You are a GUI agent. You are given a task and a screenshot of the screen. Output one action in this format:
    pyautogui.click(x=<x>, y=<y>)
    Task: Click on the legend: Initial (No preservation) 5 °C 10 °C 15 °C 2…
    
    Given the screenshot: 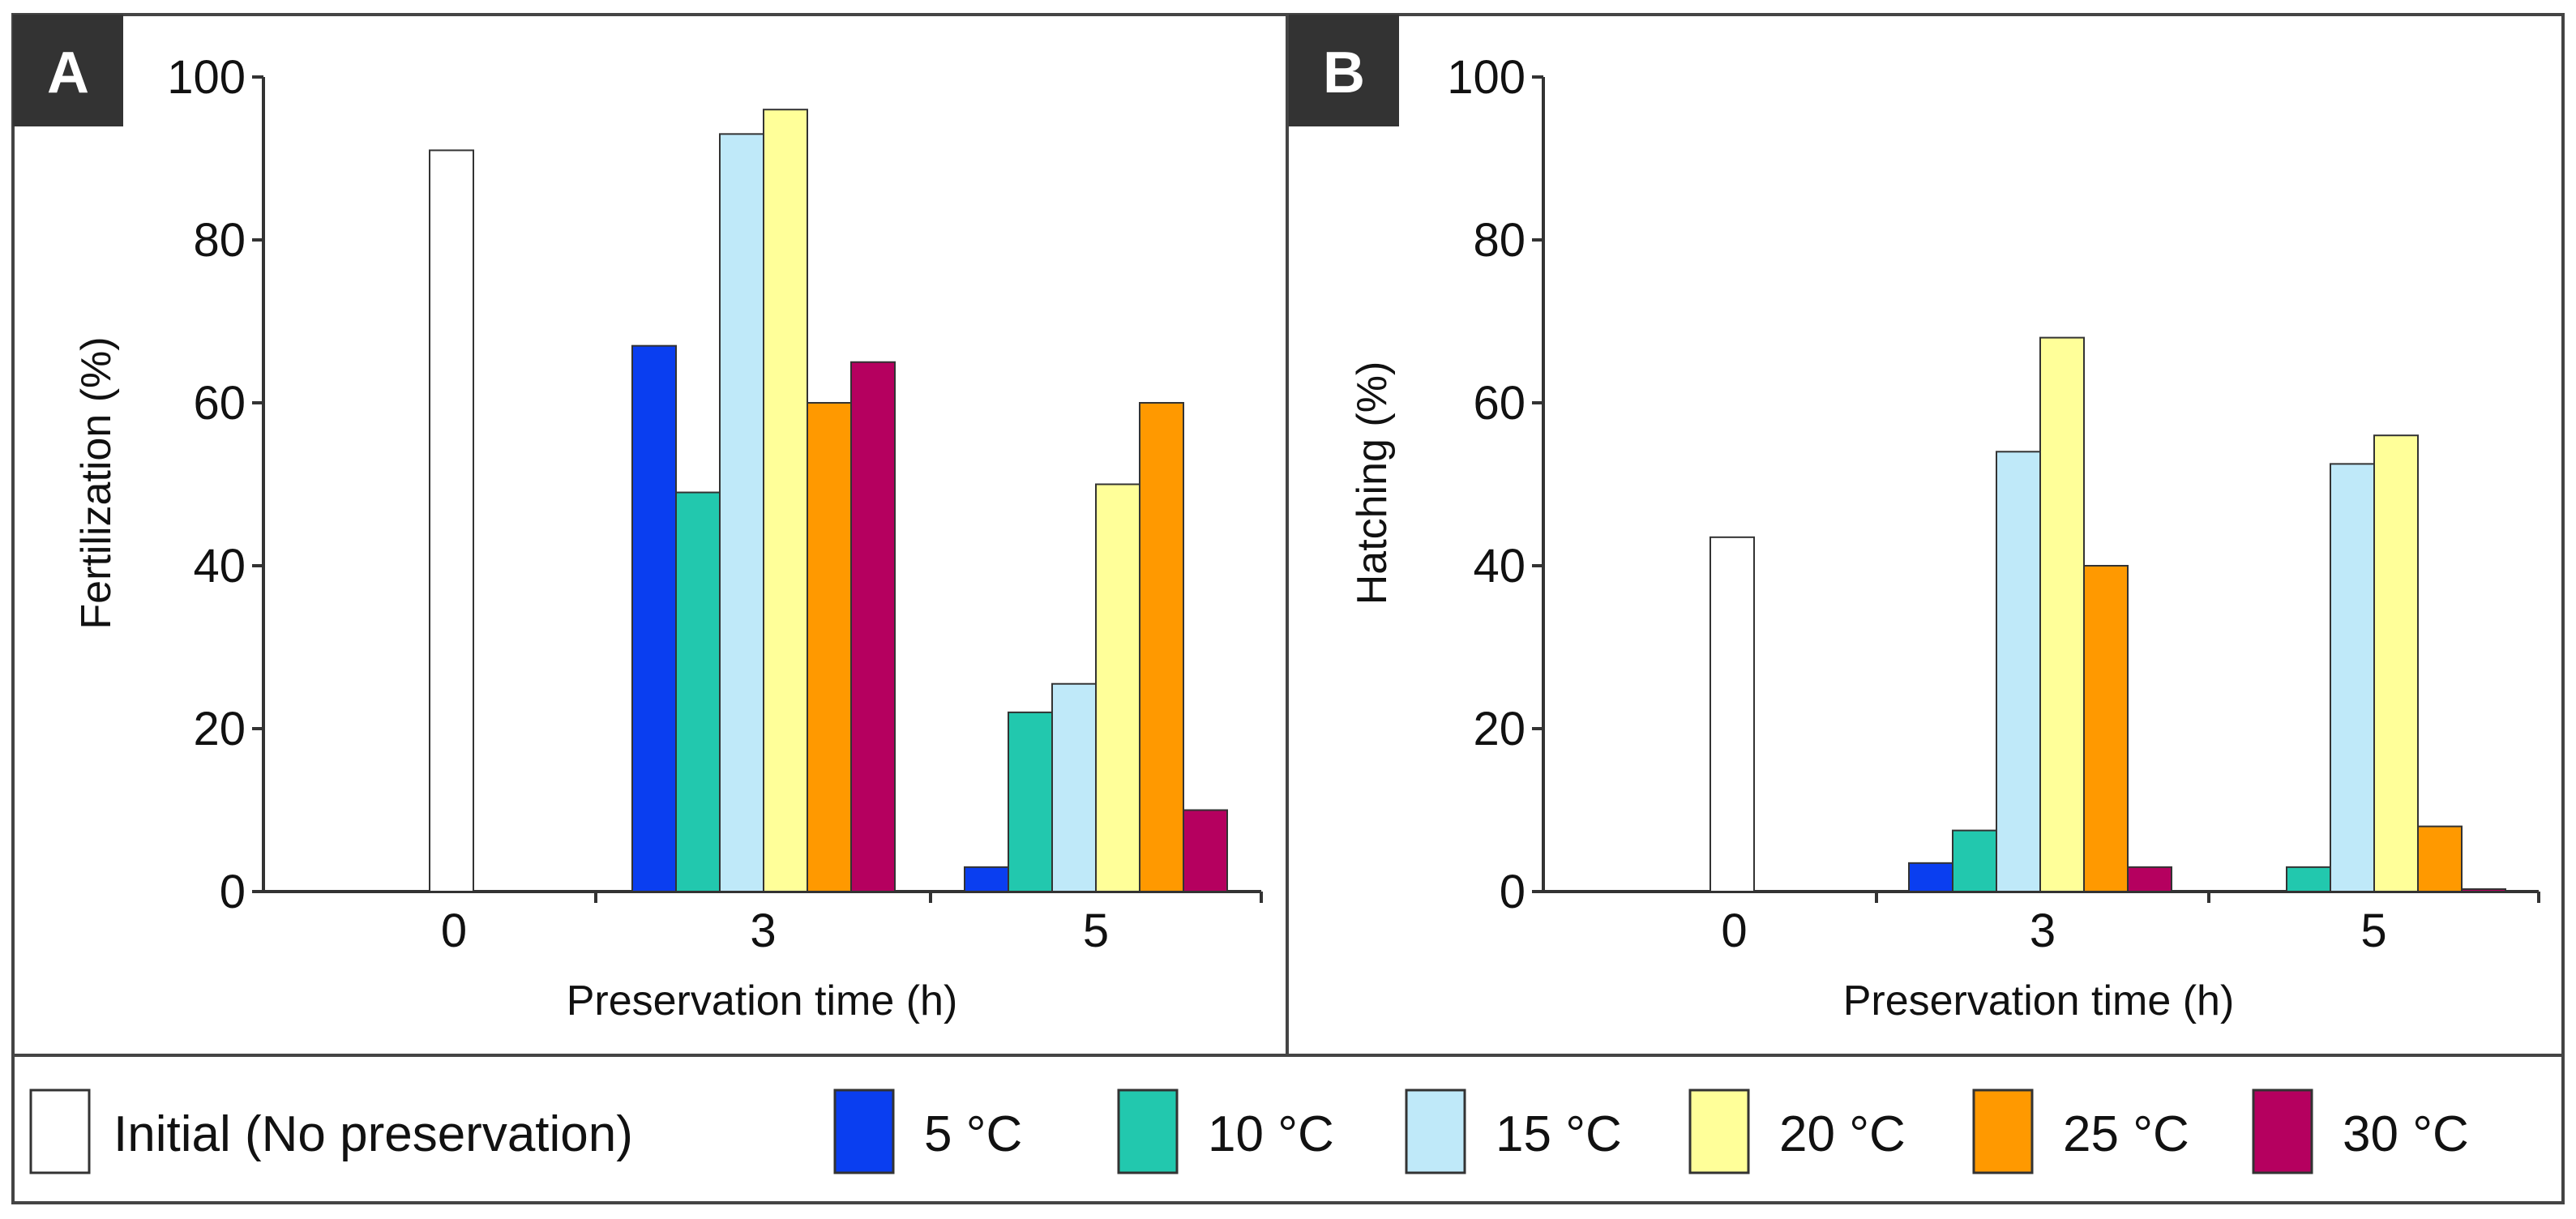 What is the action you would take?
    pyautogui.click(x=1249, y=1131)
    